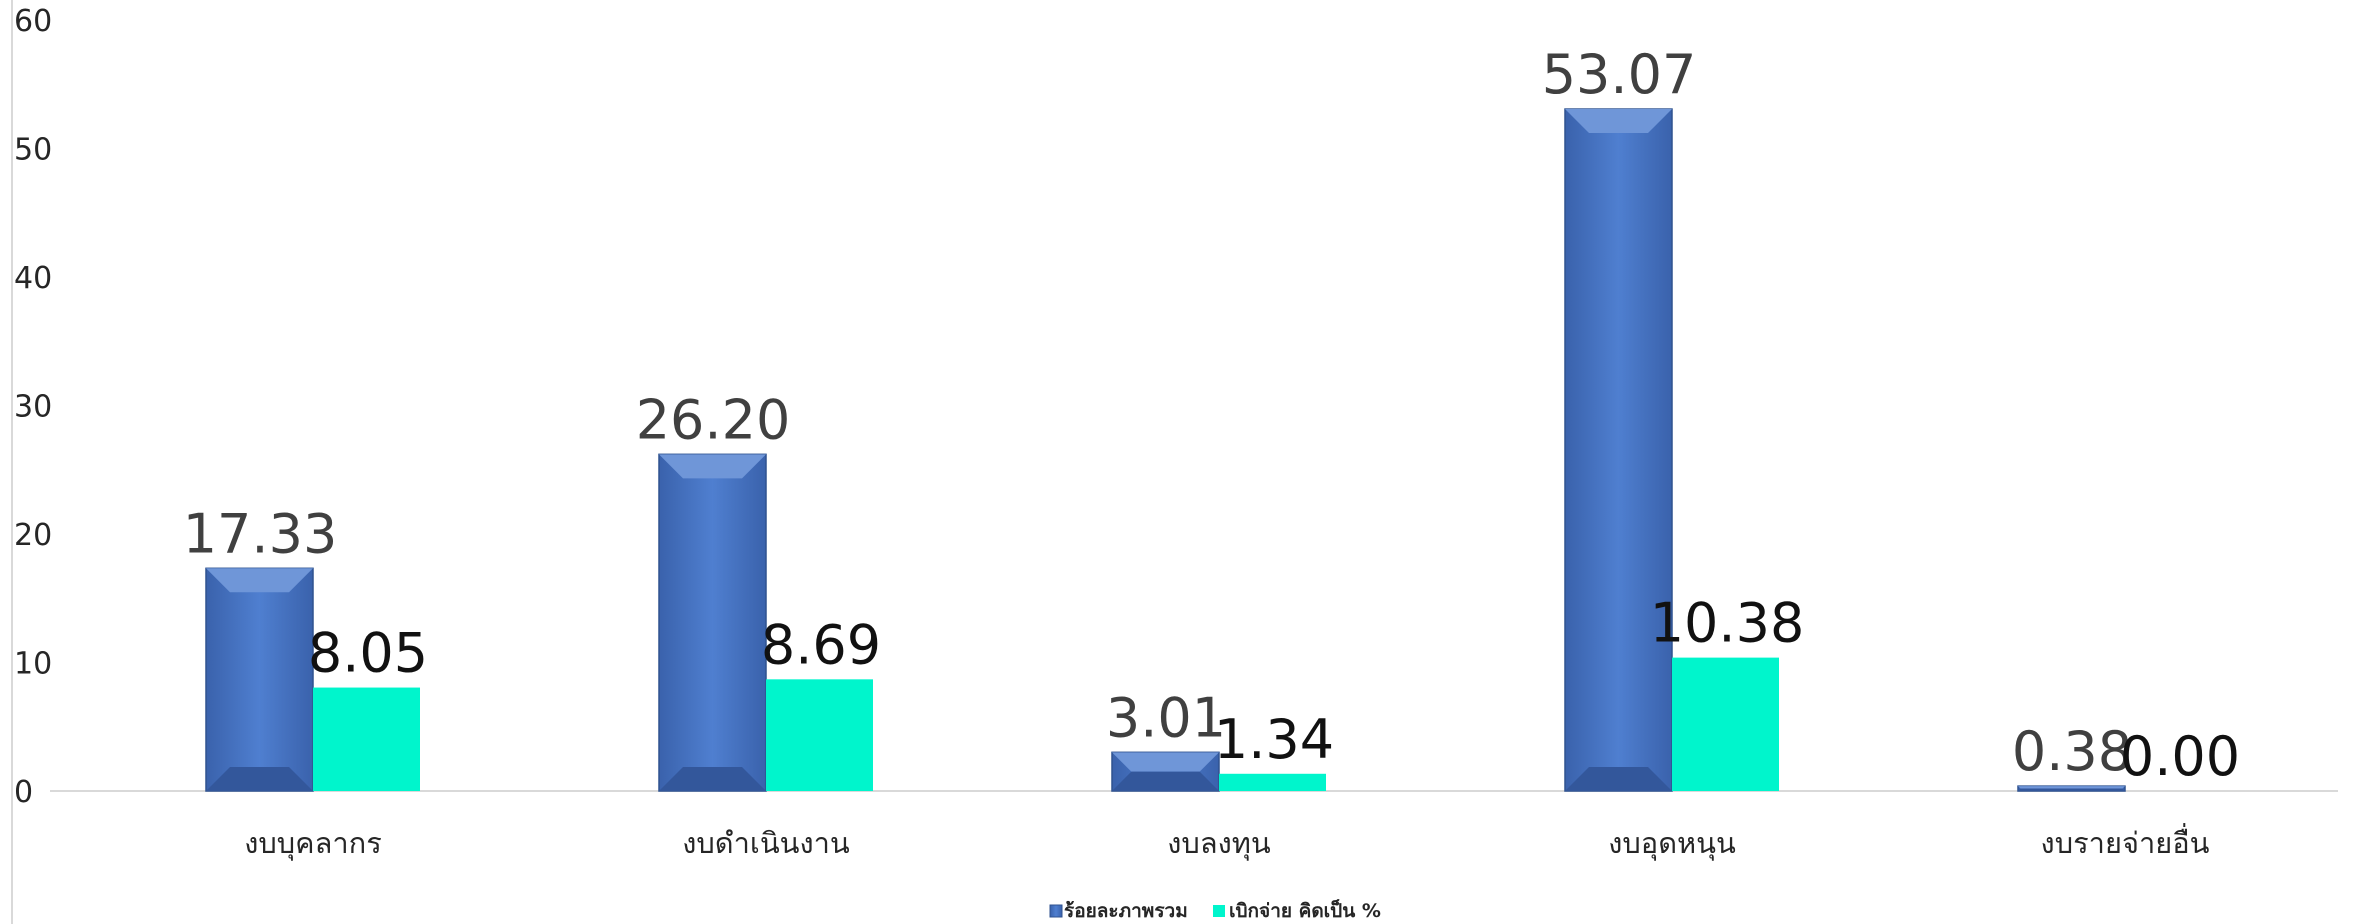  What do you see at coordinates (313, 843) in the screenshot?
I see `category-label: งบบุคลากร` at bounding box center [313, 843].